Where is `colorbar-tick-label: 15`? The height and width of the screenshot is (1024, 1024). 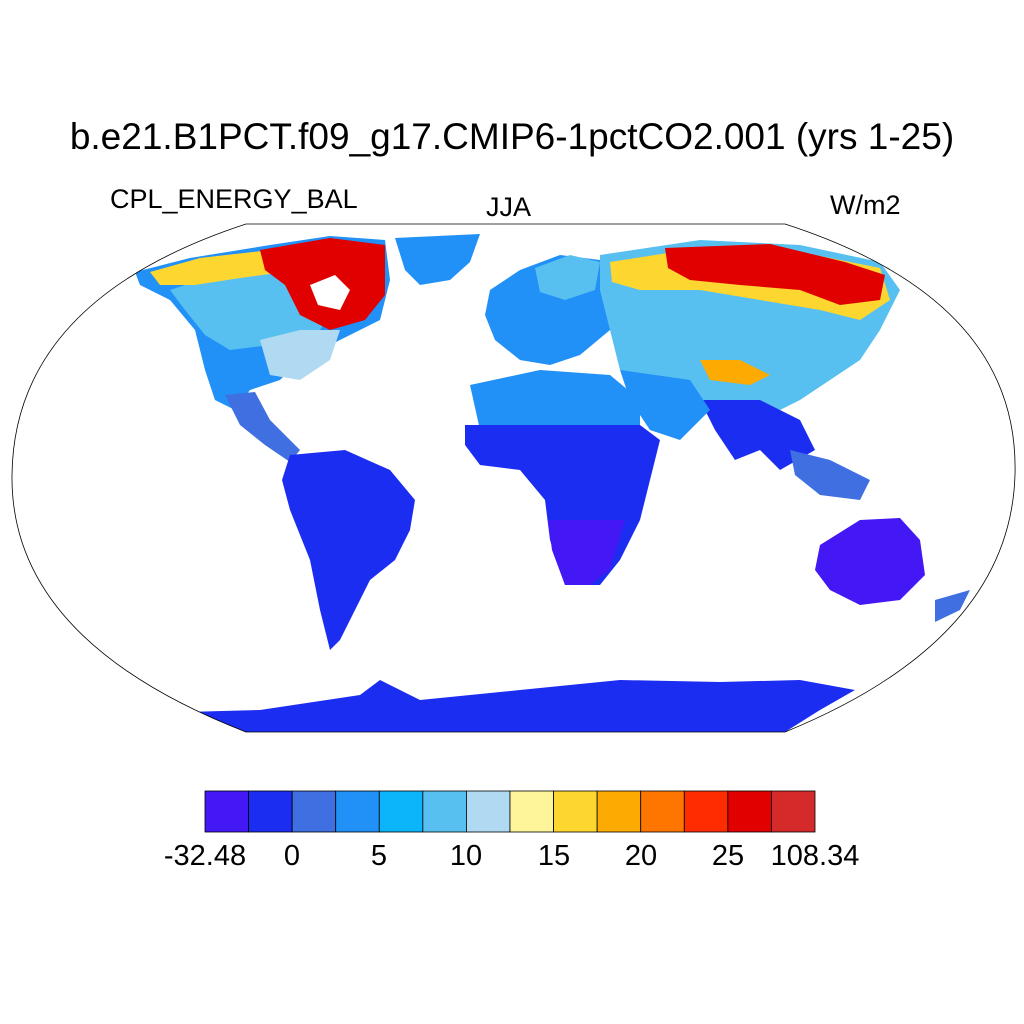
colorbar-tick-label: 15 is located at coordinates (554, 856).